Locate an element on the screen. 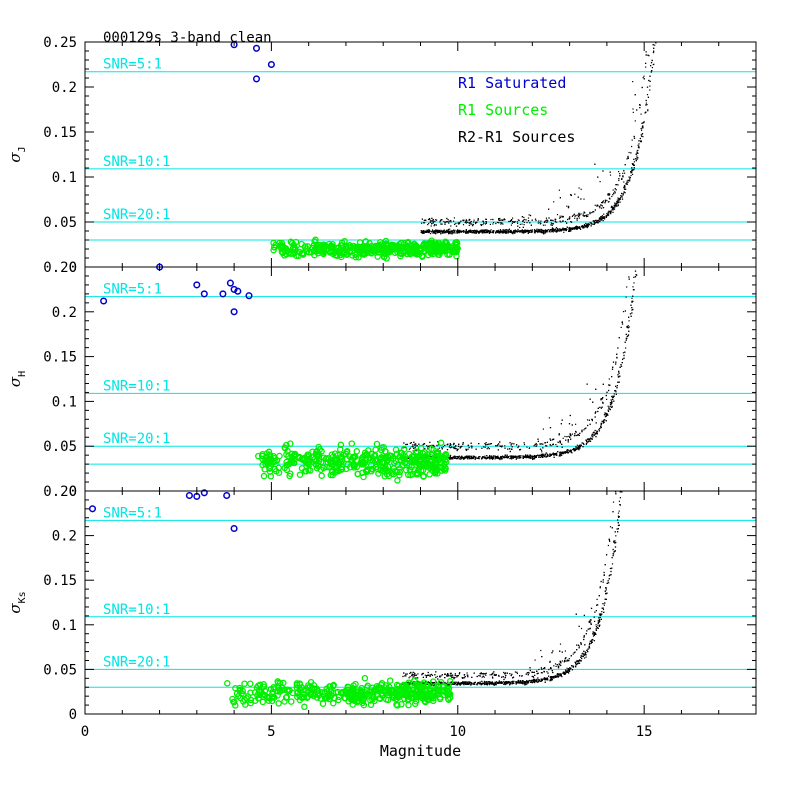  snr-label: SNR=5:1 is located at coordinates (132, 65).